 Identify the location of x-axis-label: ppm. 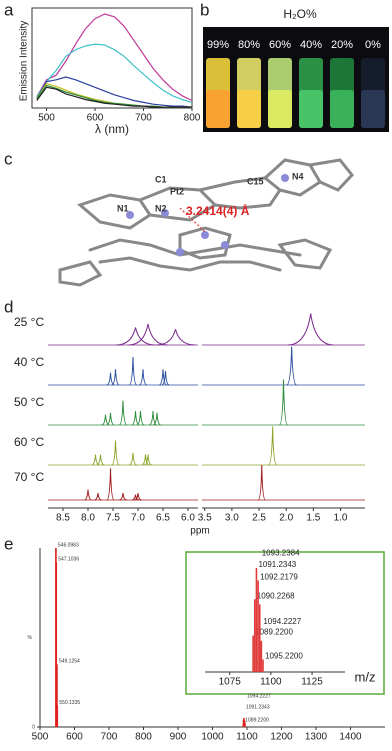
(199, 531).